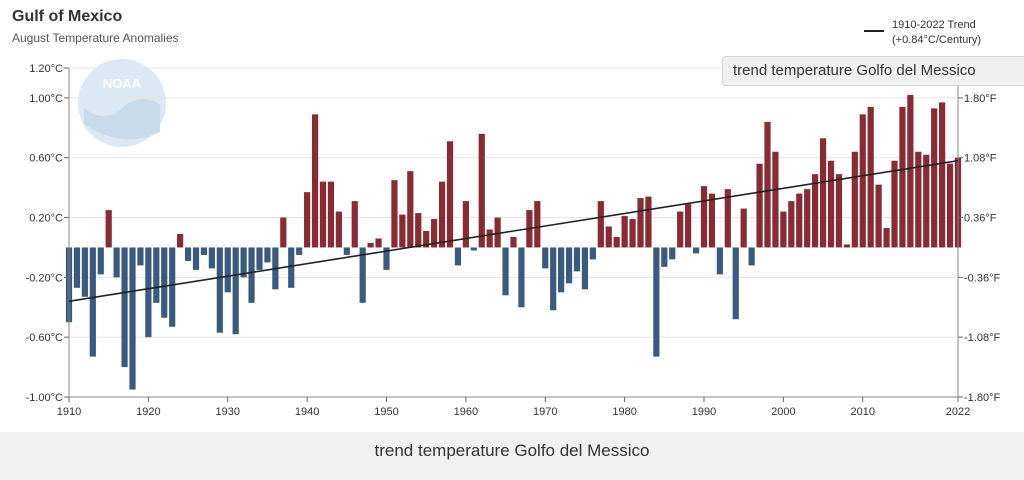  What do you see at coordinates (672, 253) in the screenshot?
I see `bar-1986` at bounding box center [672, 253].